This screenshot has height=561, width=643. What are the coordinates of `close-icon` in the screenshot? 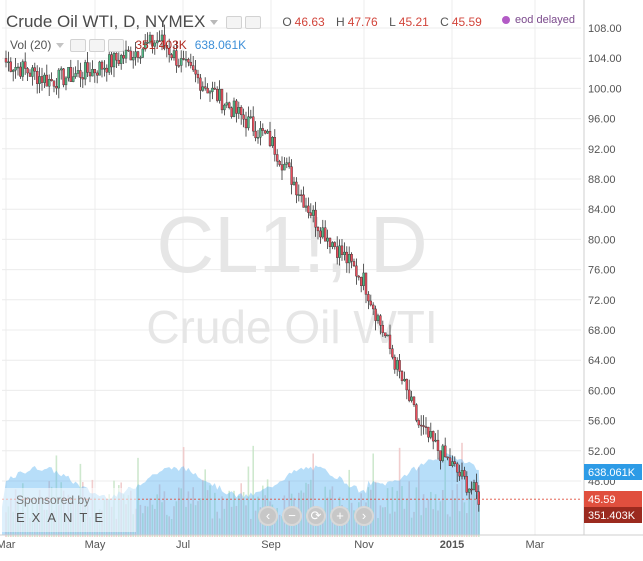 It's located at (116, 45).